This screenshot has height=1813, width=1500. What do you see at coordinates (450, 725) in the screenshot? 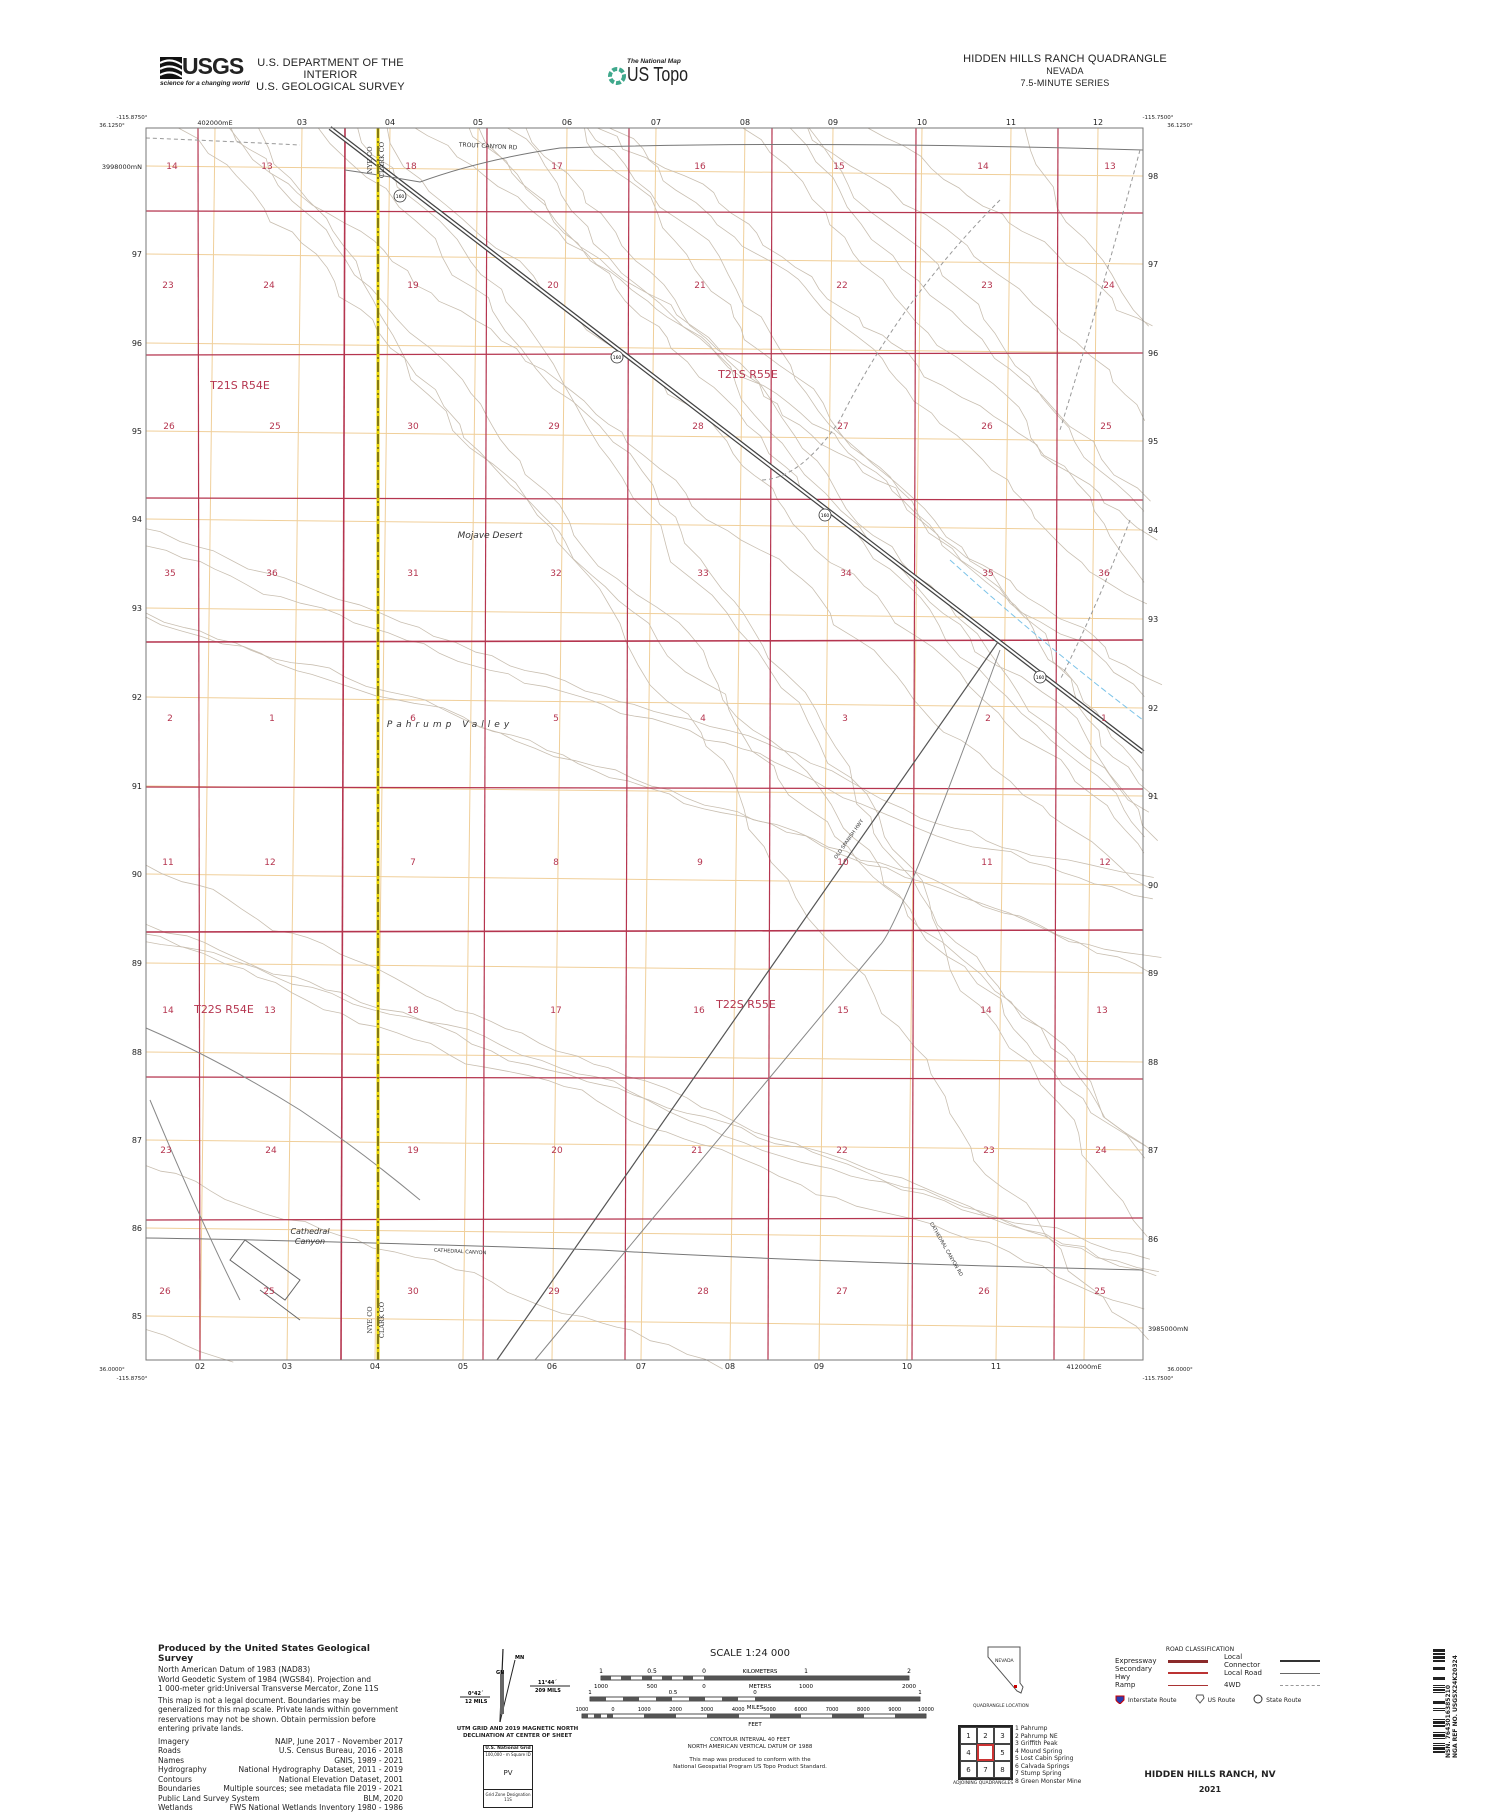
I see `place-name: Pahrump Valley` at bounding box center [450, 725].